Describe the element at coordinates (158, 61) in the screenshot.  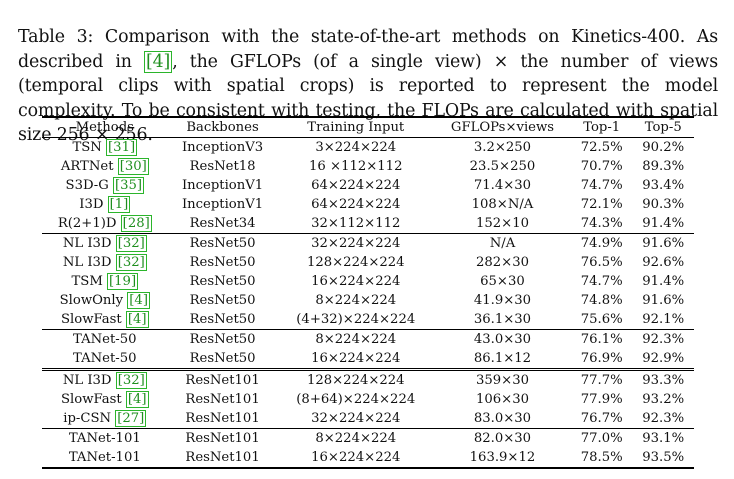
I see `caption-citation-link: [4]` at that location.